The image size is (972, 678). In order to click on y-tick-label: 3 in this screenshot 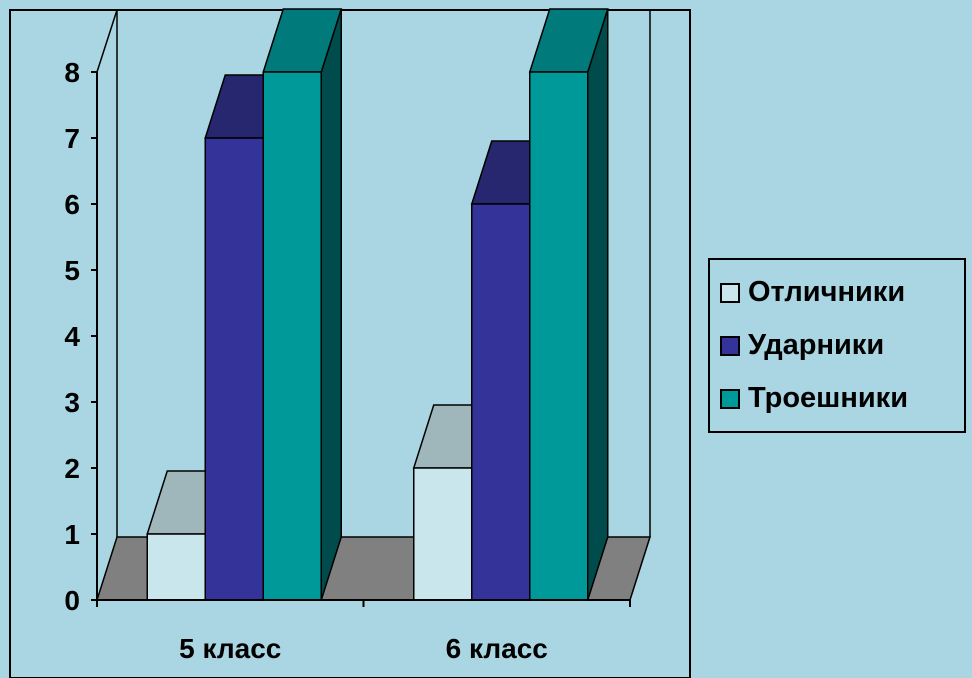, I will do `click(72, 402)`.